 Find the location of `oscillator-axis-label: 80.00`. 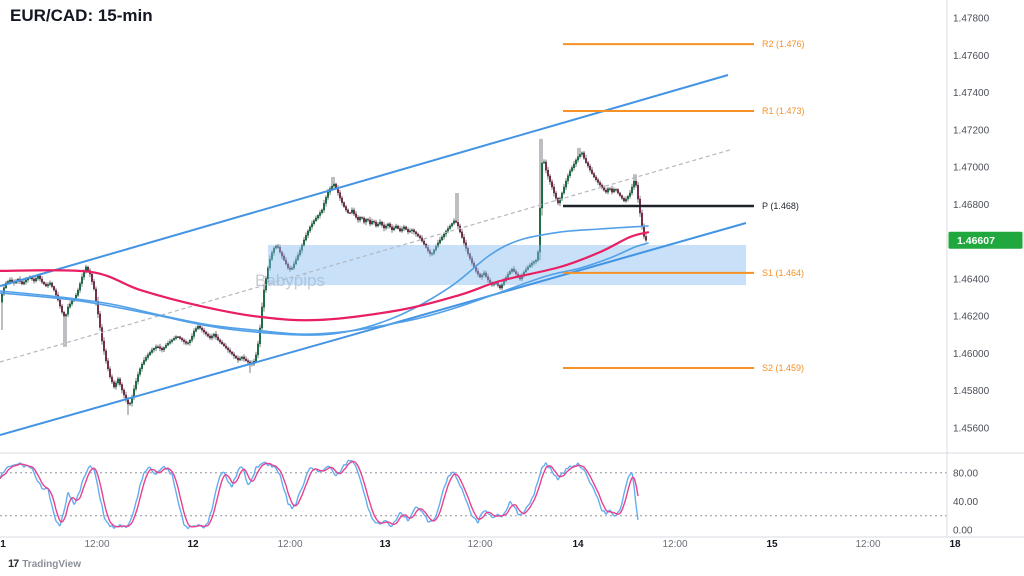

oscillator-axis-label: 80.00 is located at coordinates (965, 473).